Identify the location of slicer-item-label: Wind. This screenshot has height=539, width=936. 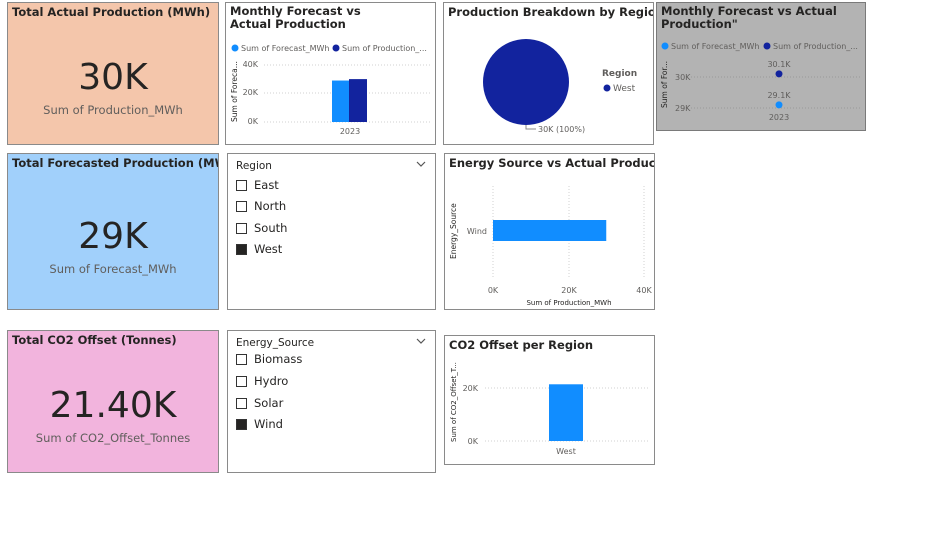
(268, 424).